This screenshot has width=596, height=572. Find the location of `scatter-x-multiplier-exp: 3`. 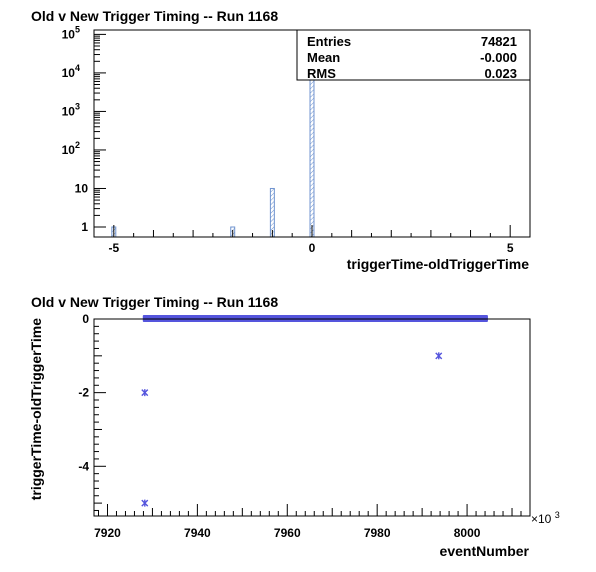

scatter-x-multiplier-exp: 3 is located at coordinates (557, 515).